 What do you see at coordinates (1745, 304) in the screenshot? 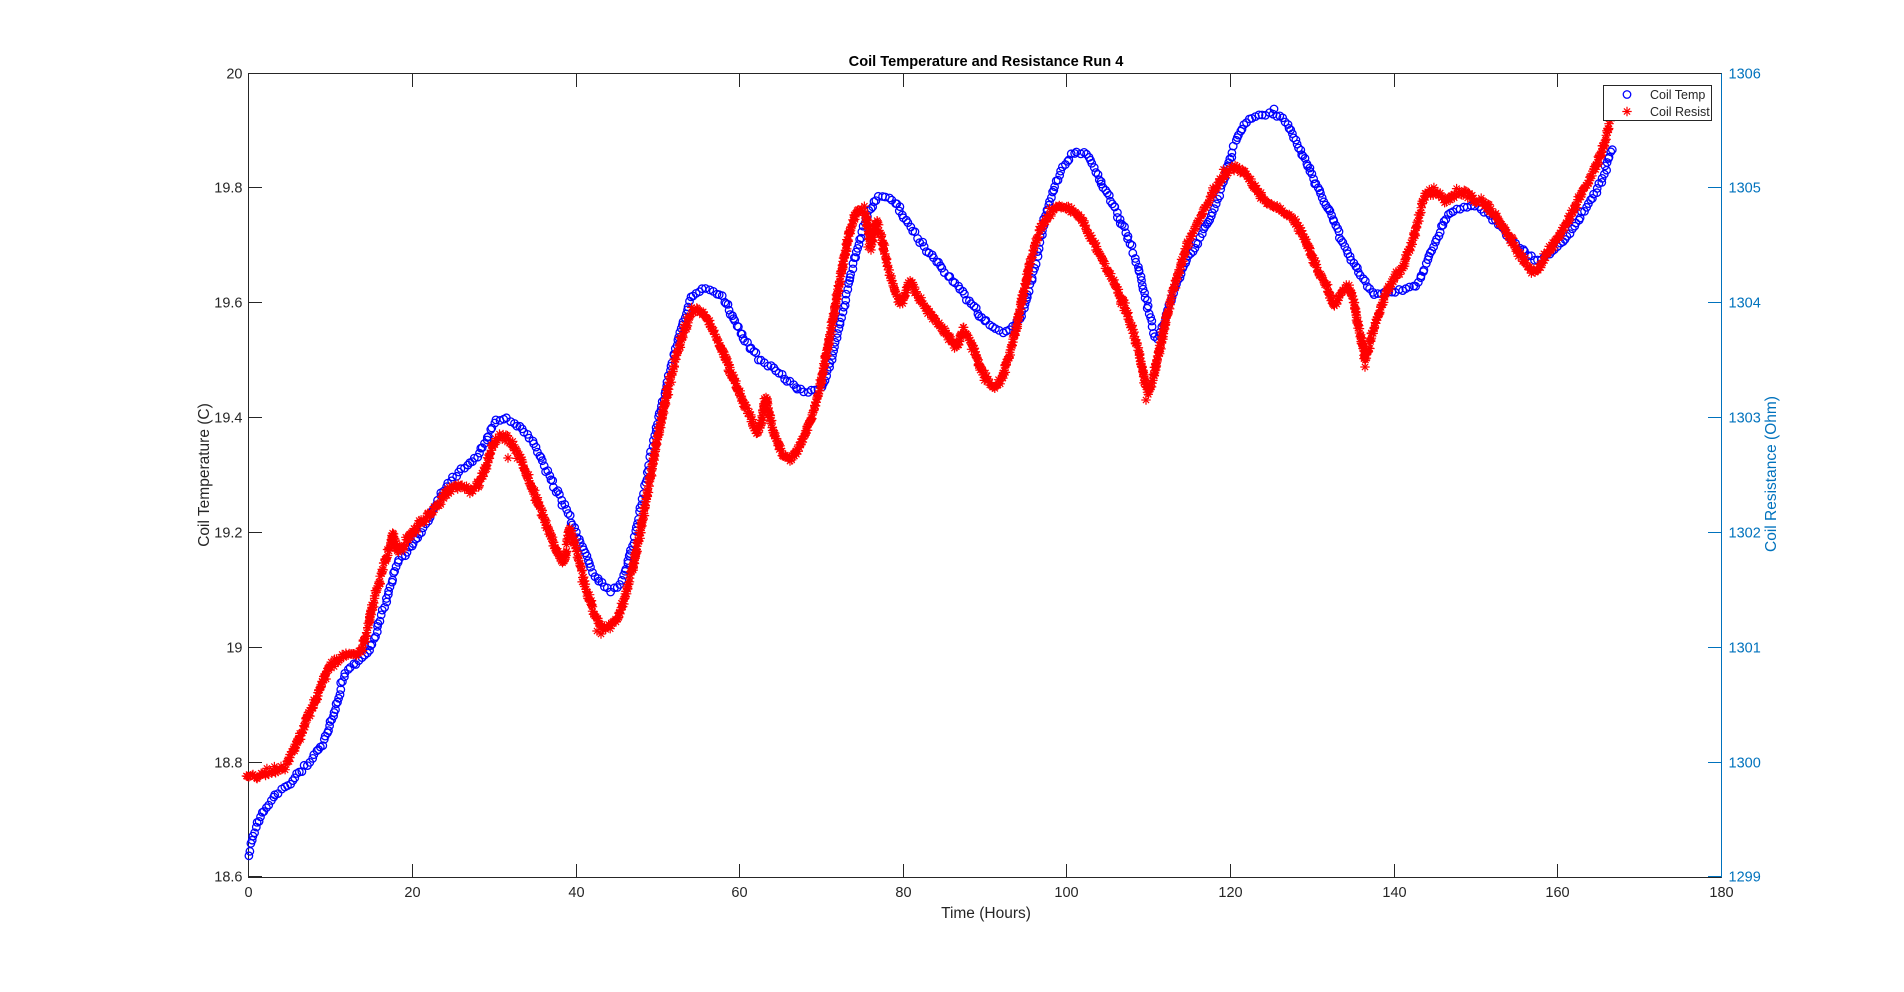
I see `svg-text: 1304` at bounding box center [1745, 304].